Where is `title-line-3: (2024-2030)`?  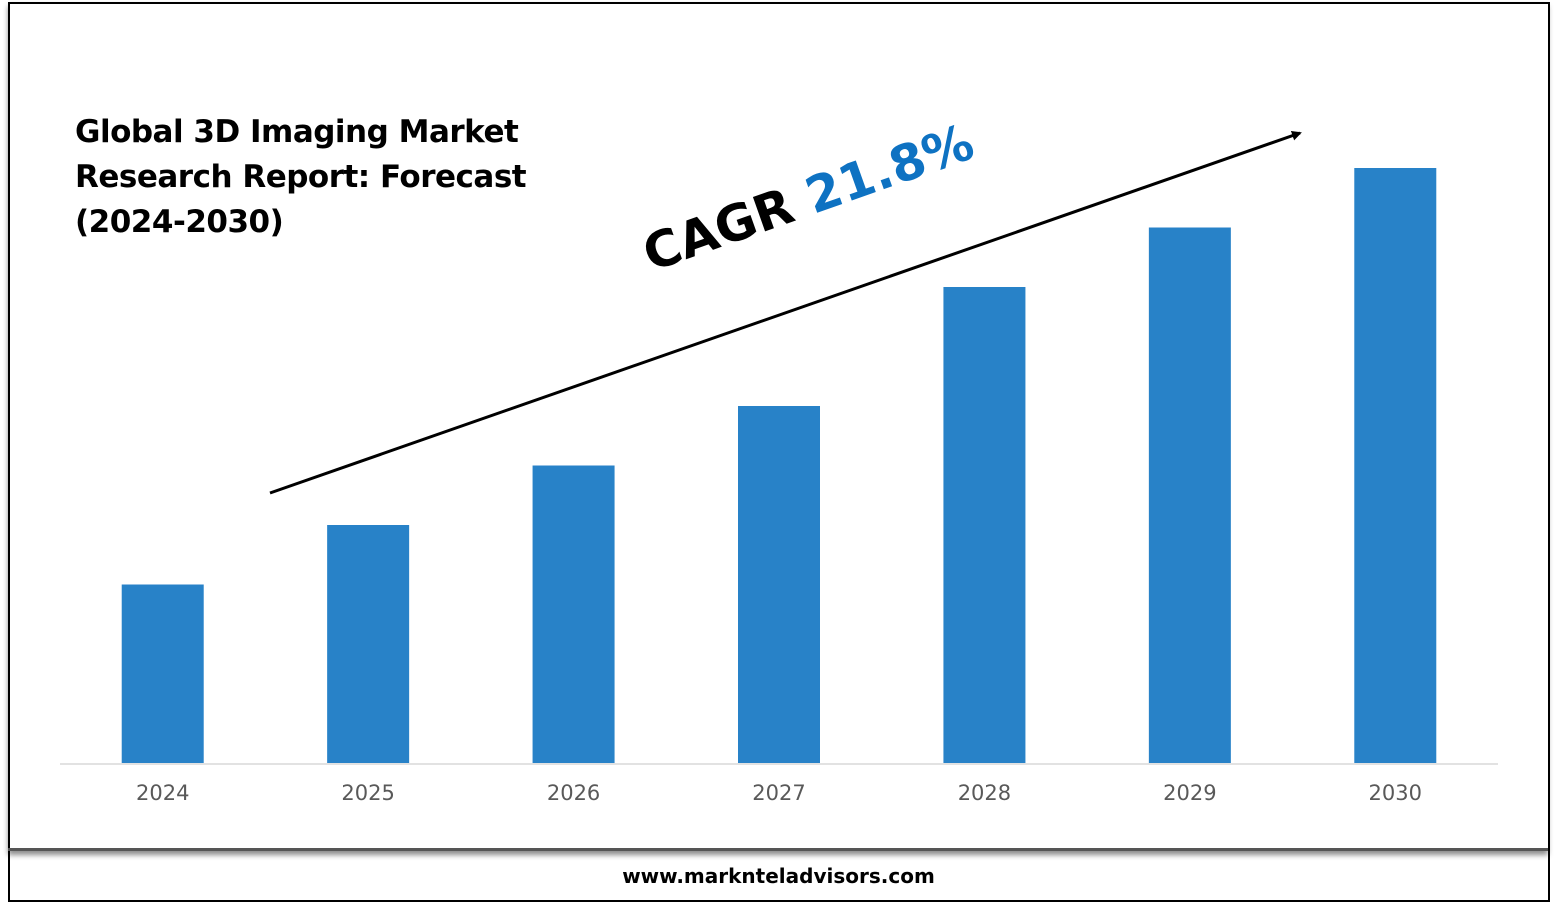 title-line-3: (2024-2030) is located at coordinates (179, 222).